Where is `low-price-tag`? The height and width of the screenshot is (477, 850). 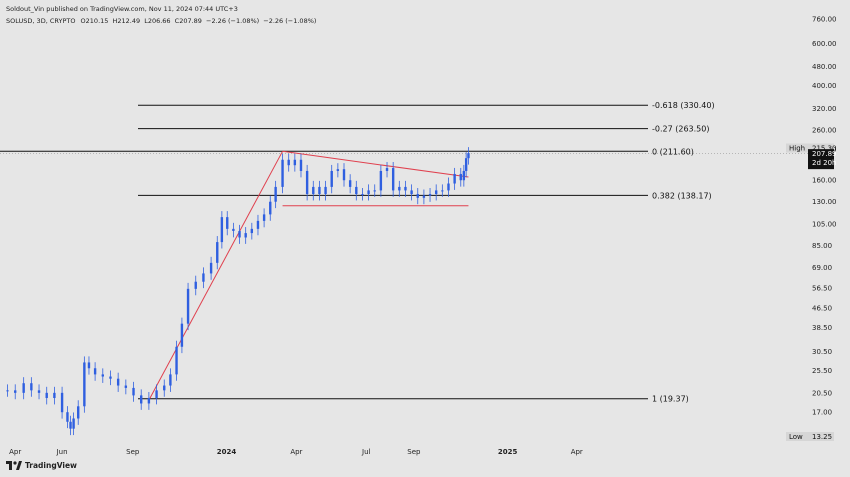 low-price-tag is located at coordinates (810, 436).